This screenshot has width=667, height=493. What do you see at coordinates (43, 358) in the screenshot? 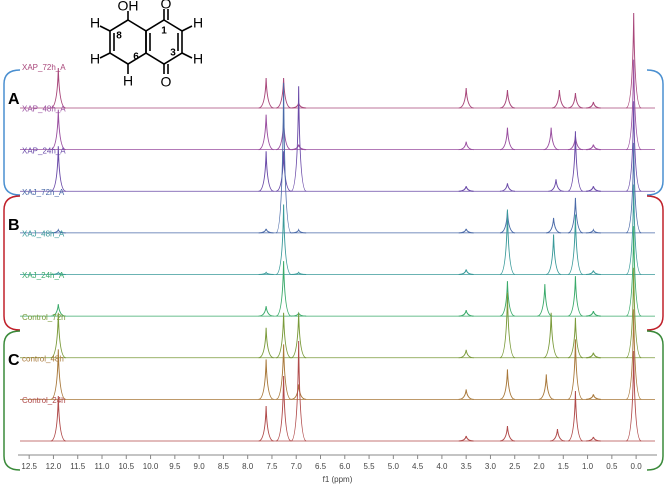
I see `series-label: control_48h` at bounding box center [43, 358].